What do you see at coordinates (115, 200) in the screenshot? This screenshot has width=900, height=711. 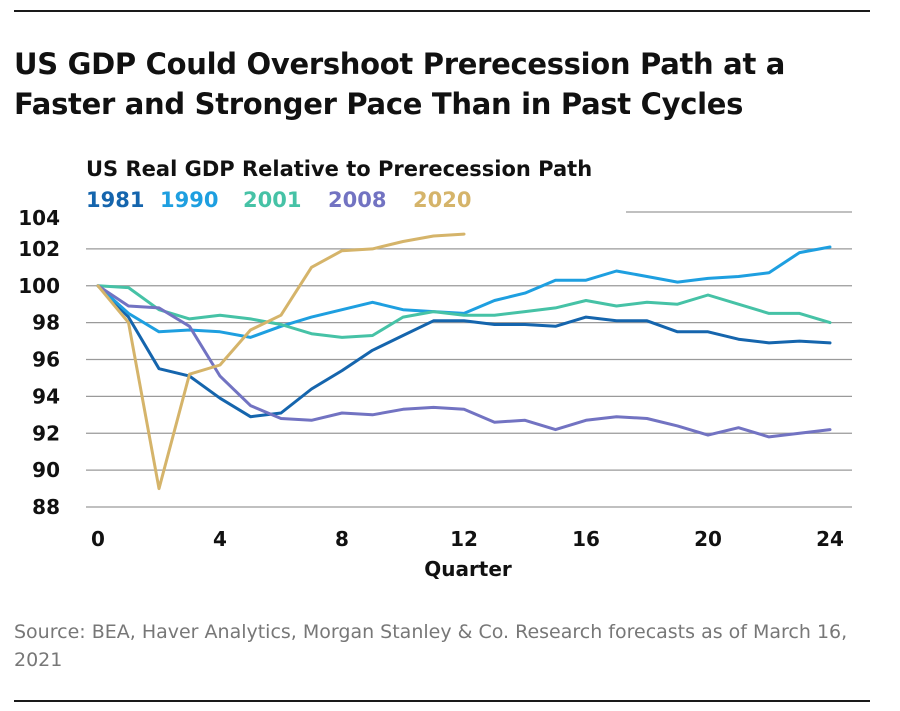 I see `legend-entry-1981: 1981` at bounding box center [115, 200].